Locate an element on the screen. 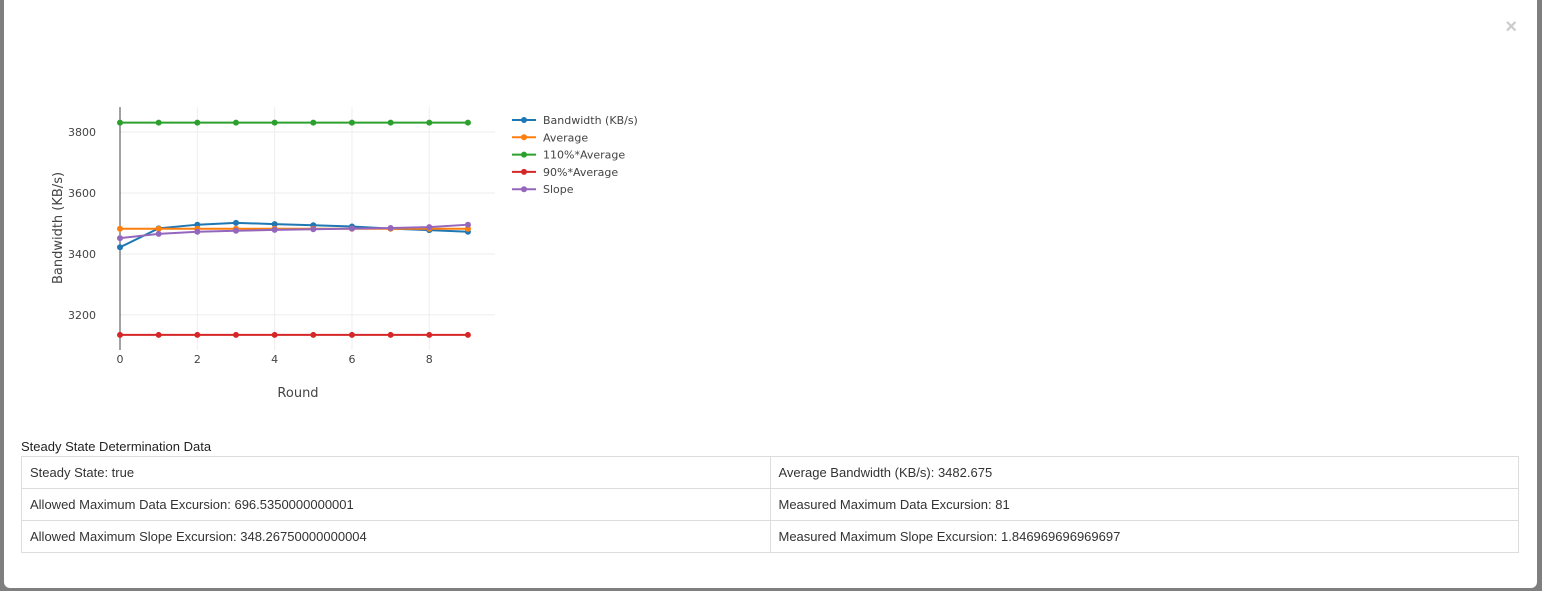 The image size is (1542, 591). y-tick-label: 3800 is located at coordinates (82, 132).